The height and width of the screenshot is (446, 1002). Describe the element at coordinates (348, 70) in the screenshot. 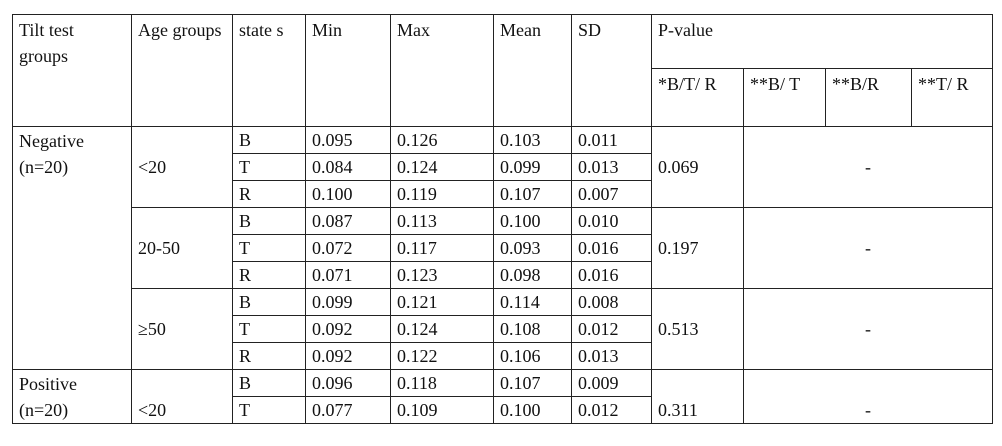

I see `header-min: Min` at that location.